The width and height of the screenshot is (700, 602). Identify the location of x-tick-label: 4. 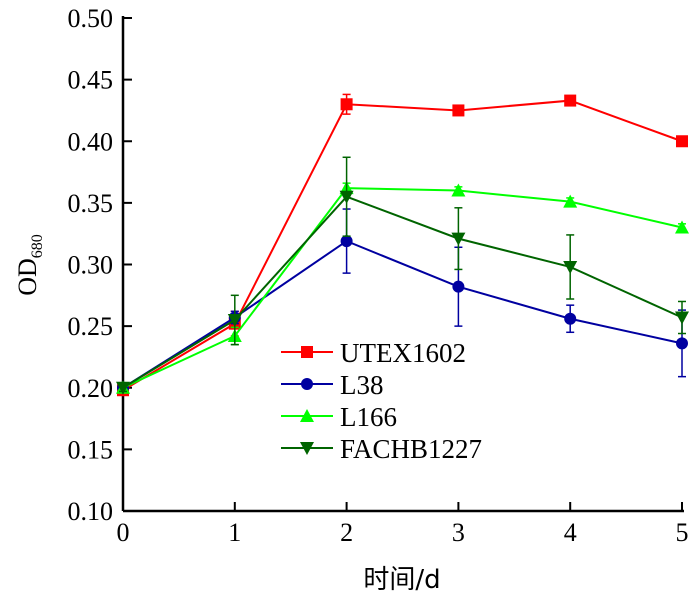
(570, 532).